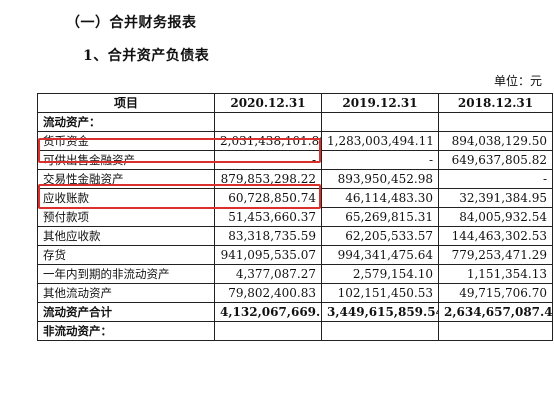  I want to click on cell-2018: 144,463,302.53, so click(495, 236).